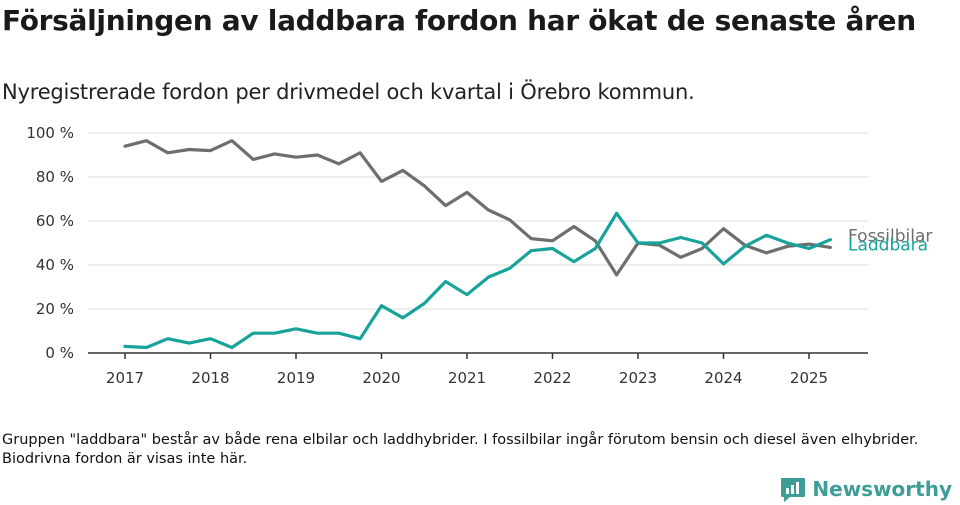  I want to click on x-tick-label: 2018, so click(210, 378).